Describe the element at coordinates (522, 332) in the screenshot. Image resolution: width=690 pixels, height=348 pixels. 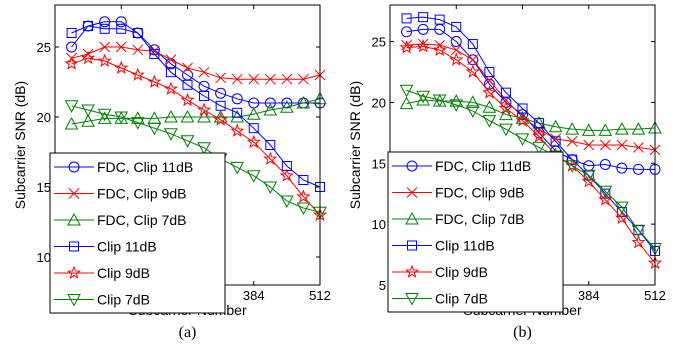
I see `panel-caption: (b)` at that location.